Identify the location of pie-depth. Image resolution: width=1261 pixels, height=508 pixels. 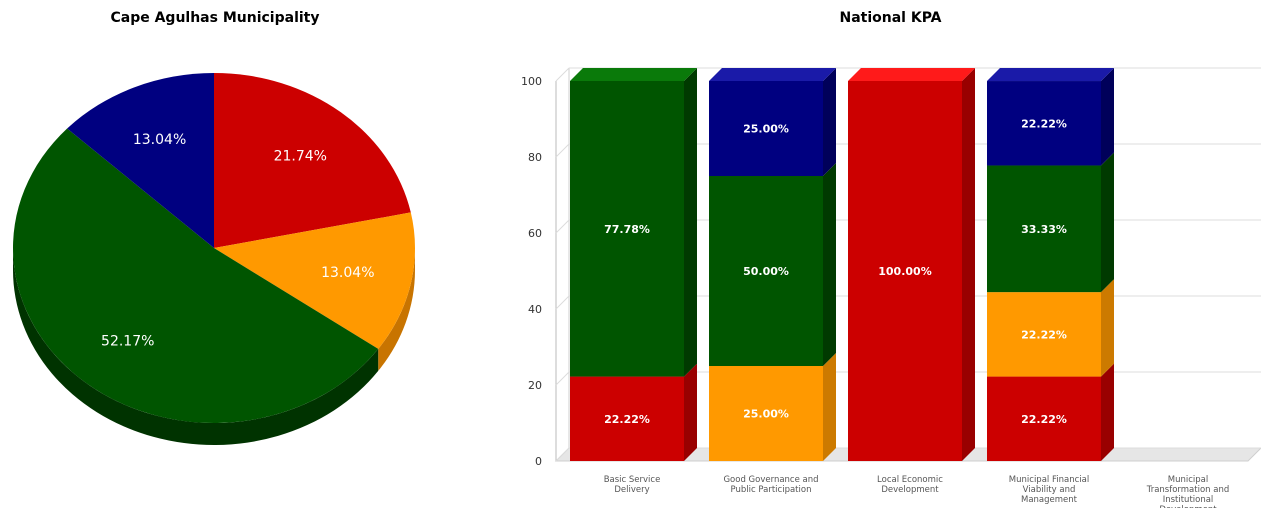
(214, 346).